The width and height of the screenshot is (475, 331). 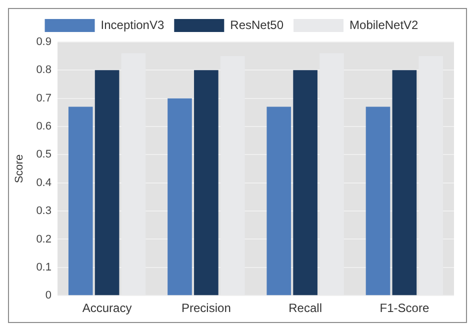 I want to click on y-tick-label: 0.8, so click(x=44, y=70).